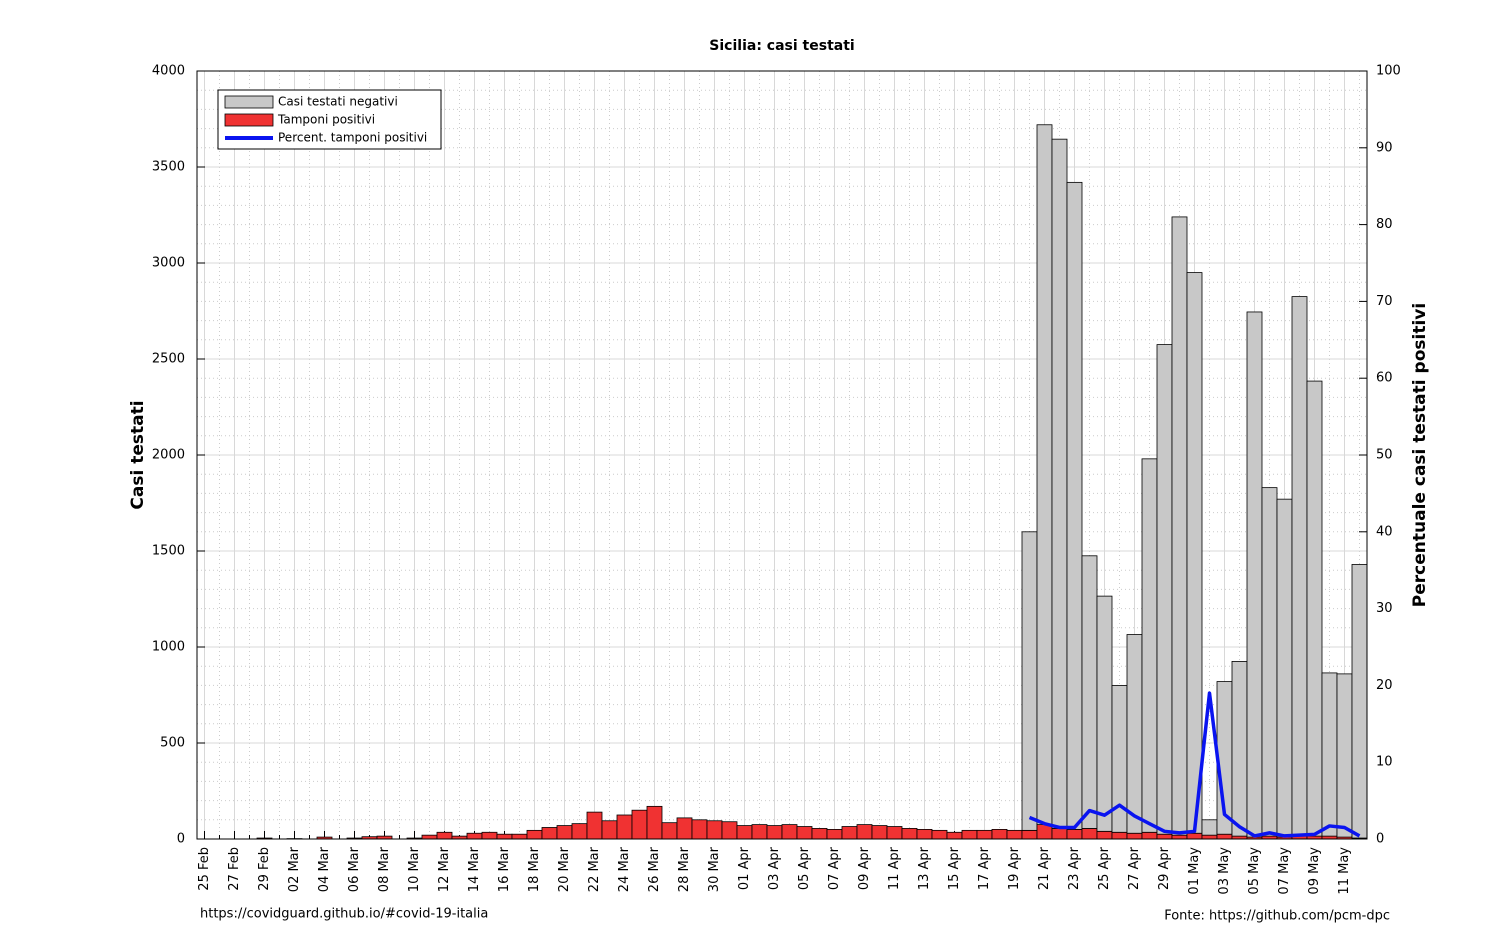 This screenshot has height=946, width=1511. What do you see at coordinates (504, 869) in the screenshot?
I see `x-tick-label: 16 Mar` at bounding box center [504, 869].